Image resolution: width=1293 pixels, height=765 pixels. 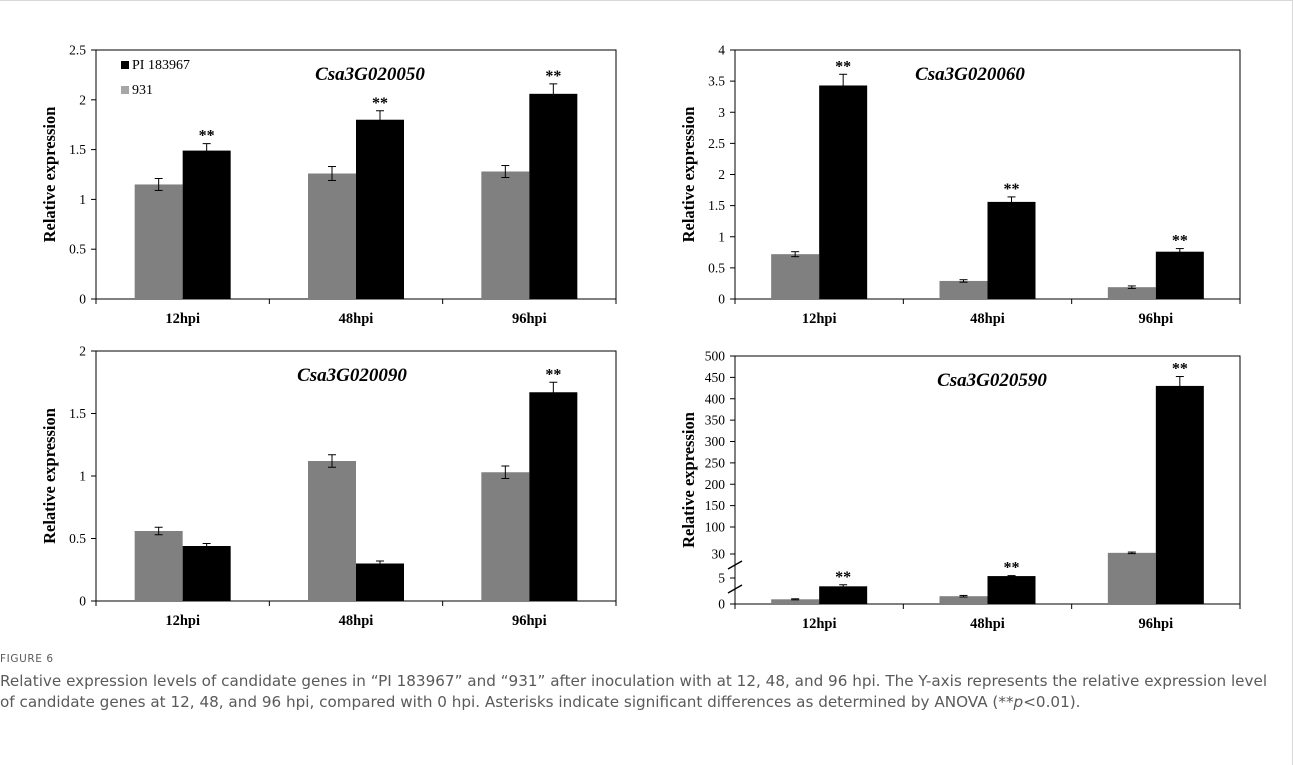 What do you see at coordinates (1018, 702) in the screenshot?
I see `caption-p-symbol: p` at bounding box center [1018, 702].